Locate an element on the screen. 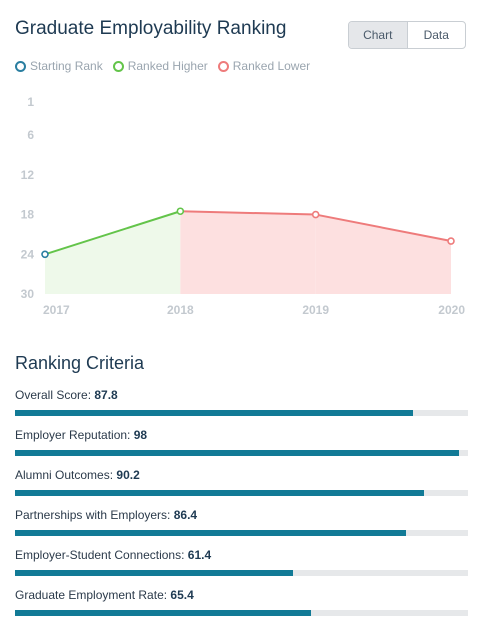 This screenshot has width=489, height=639. chart-toggle-button: Chart is located at coordinates (378, 35).